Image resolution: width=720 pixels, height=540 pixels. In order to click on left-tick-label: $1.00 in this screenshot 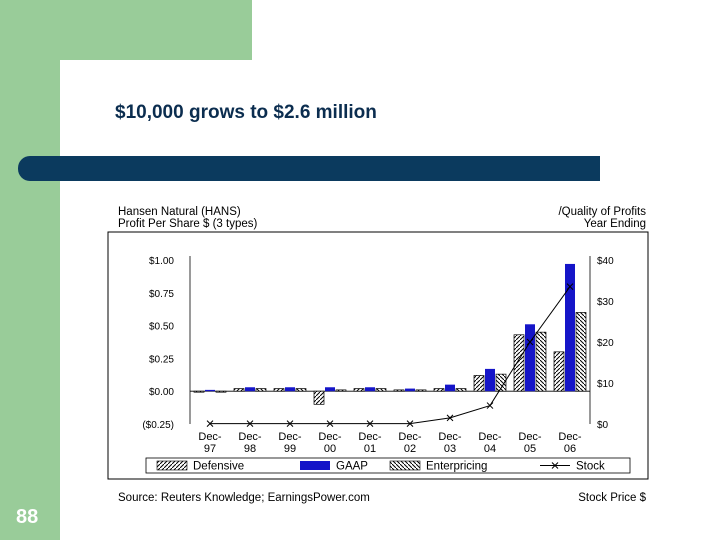, I will do `click(161, 261)`.